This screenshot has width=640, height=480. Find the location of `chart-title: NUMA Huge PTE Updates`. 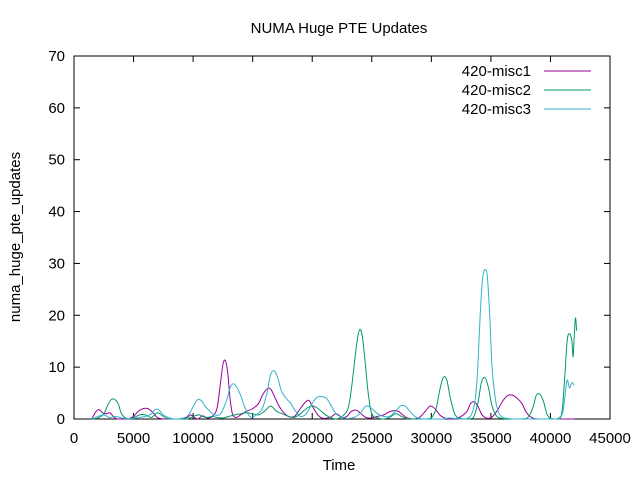

chart-title: NUMA Huge PTE Updates is located at coordinates (339, 28).